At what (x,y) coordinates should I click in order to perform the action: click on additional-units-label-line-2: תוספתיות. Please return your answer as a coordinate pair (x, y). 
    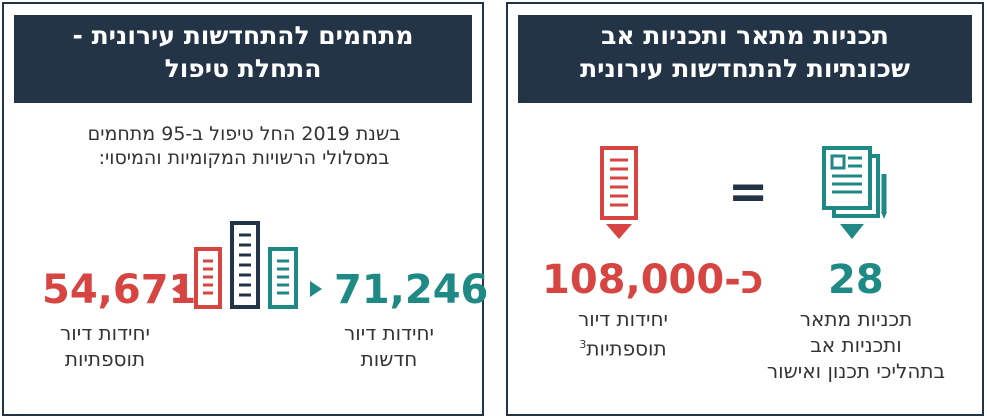
    Looking at the image, I should click on (105, 359).